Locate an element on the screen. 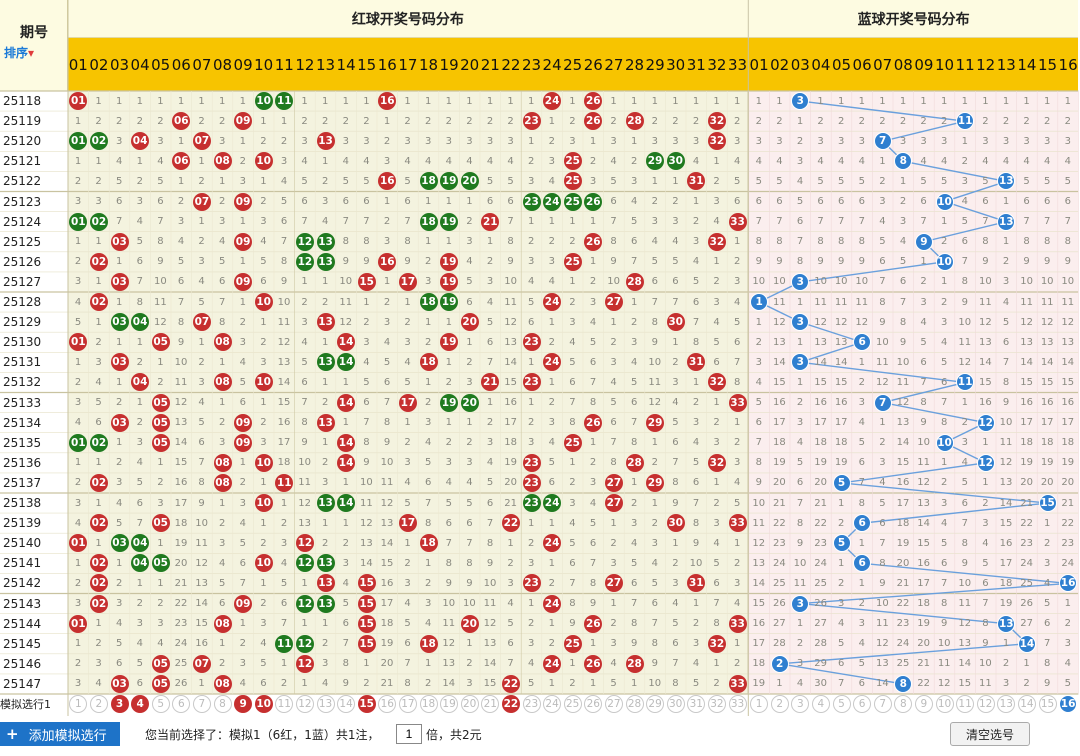 The image size is (1080, 756). blue-miss-count: 11 is located at coordinates (800, 583).